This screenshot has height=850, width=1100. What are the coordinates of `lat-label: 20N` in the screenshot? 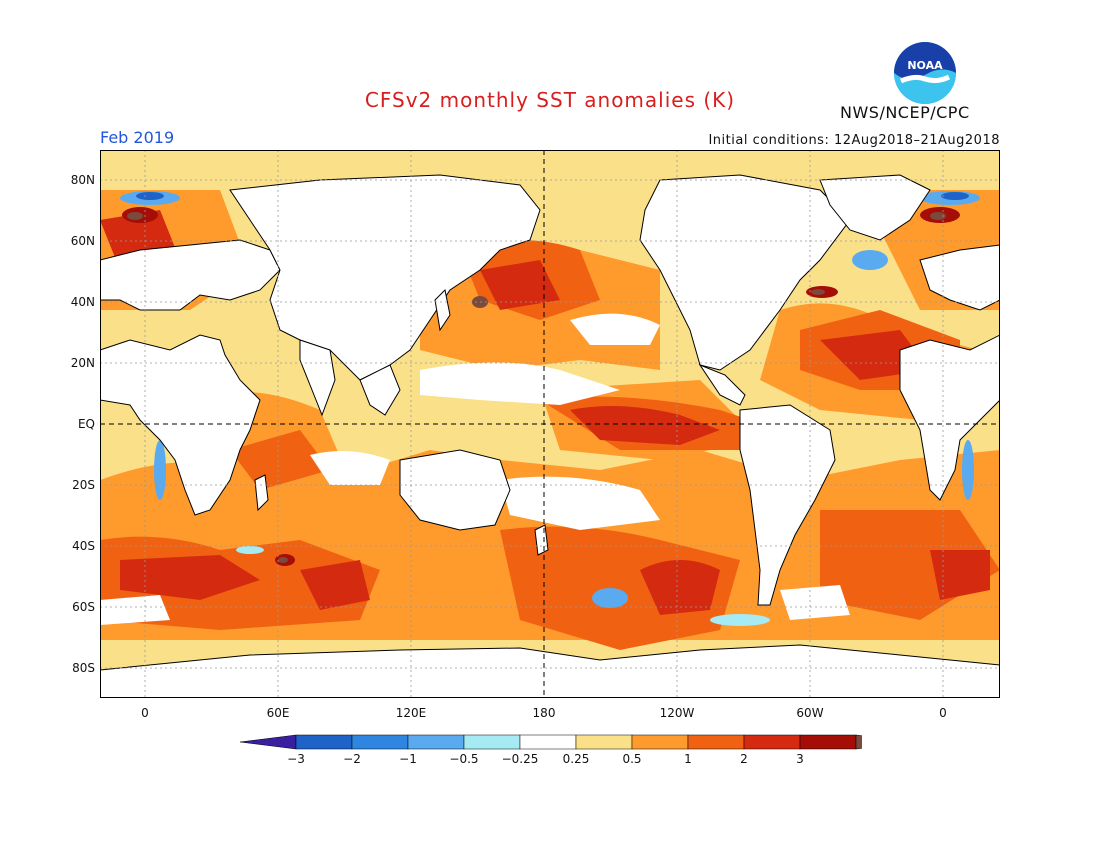 It's located at (82, 363).